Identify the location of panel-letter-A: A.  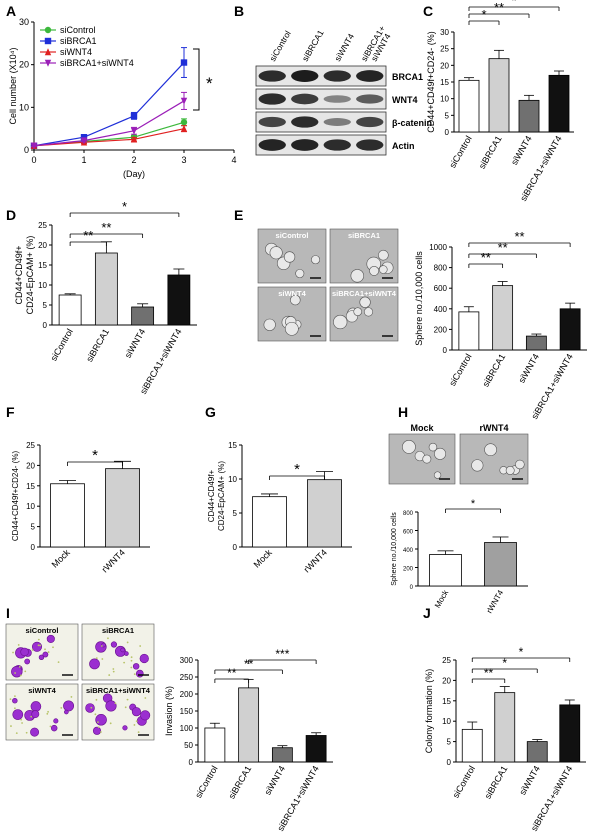
(11, 11).